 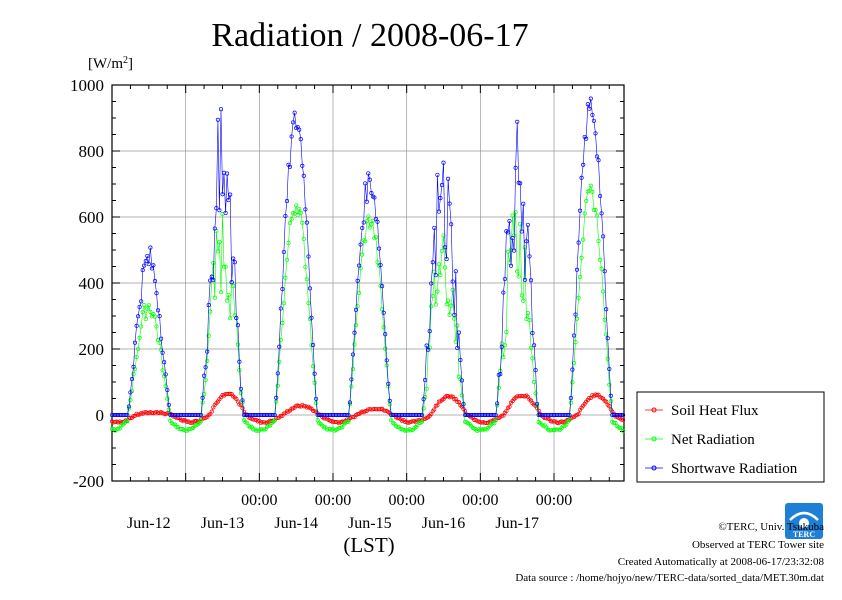 I want to click on chart-title: Radiation / 2008-06-17, so click(x=369, y=35).